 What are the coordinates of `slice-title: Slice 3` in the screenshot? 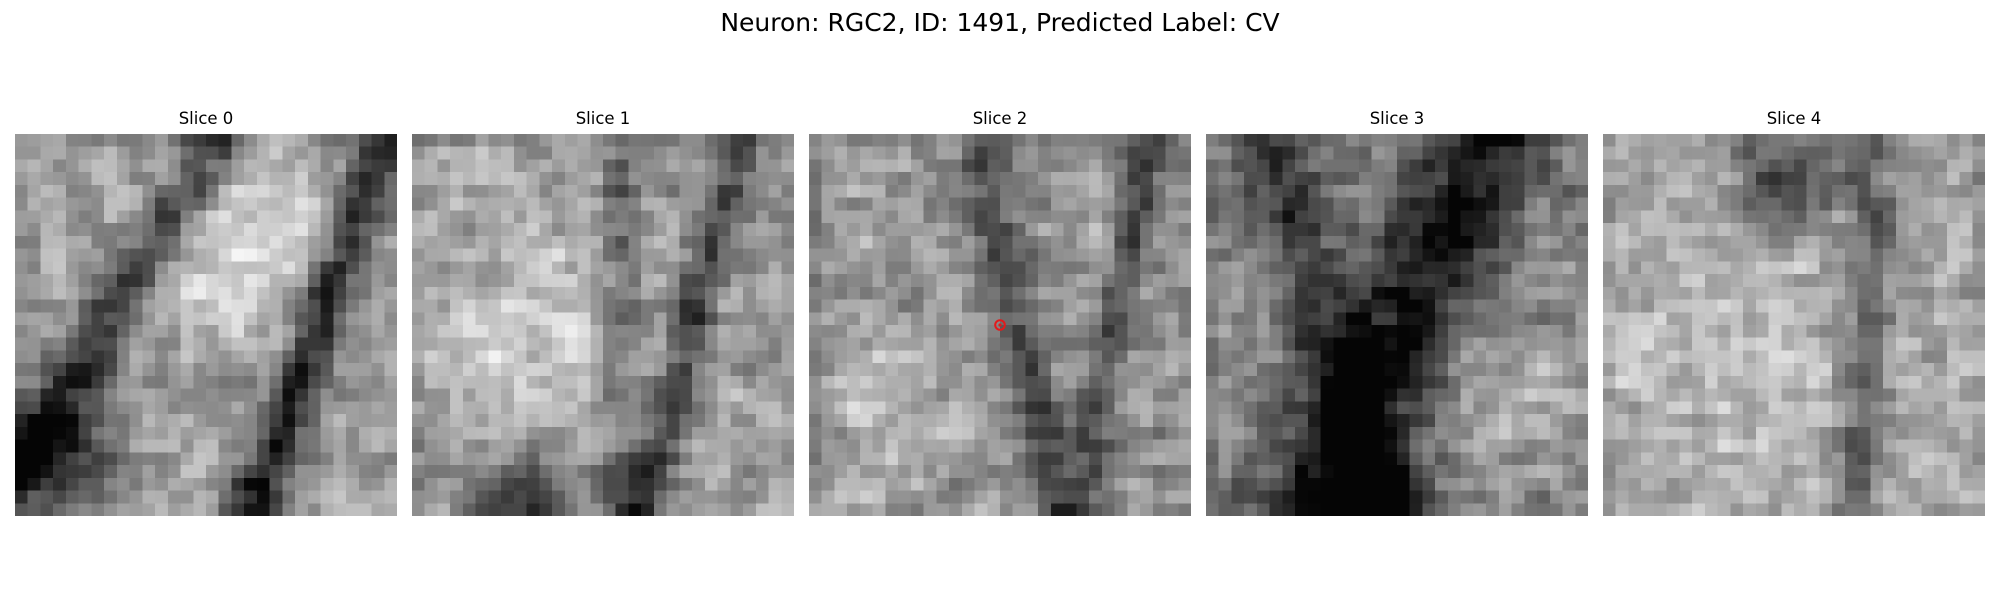 It's located at (1397, 118).